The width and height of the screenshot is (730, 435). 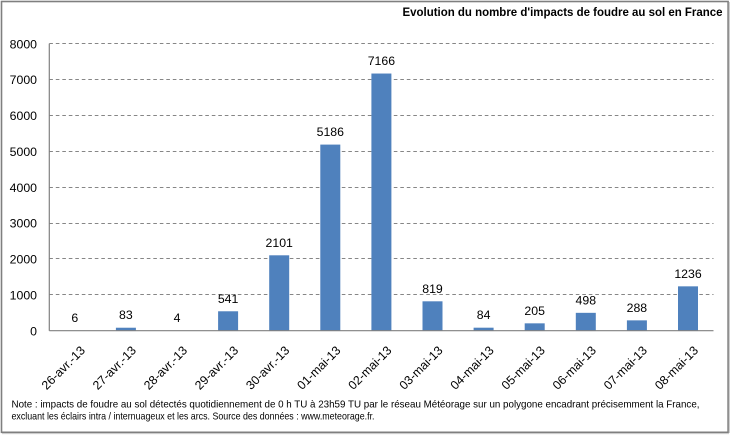 I want to click on svg-text: 288, so click(x=637, y=308).